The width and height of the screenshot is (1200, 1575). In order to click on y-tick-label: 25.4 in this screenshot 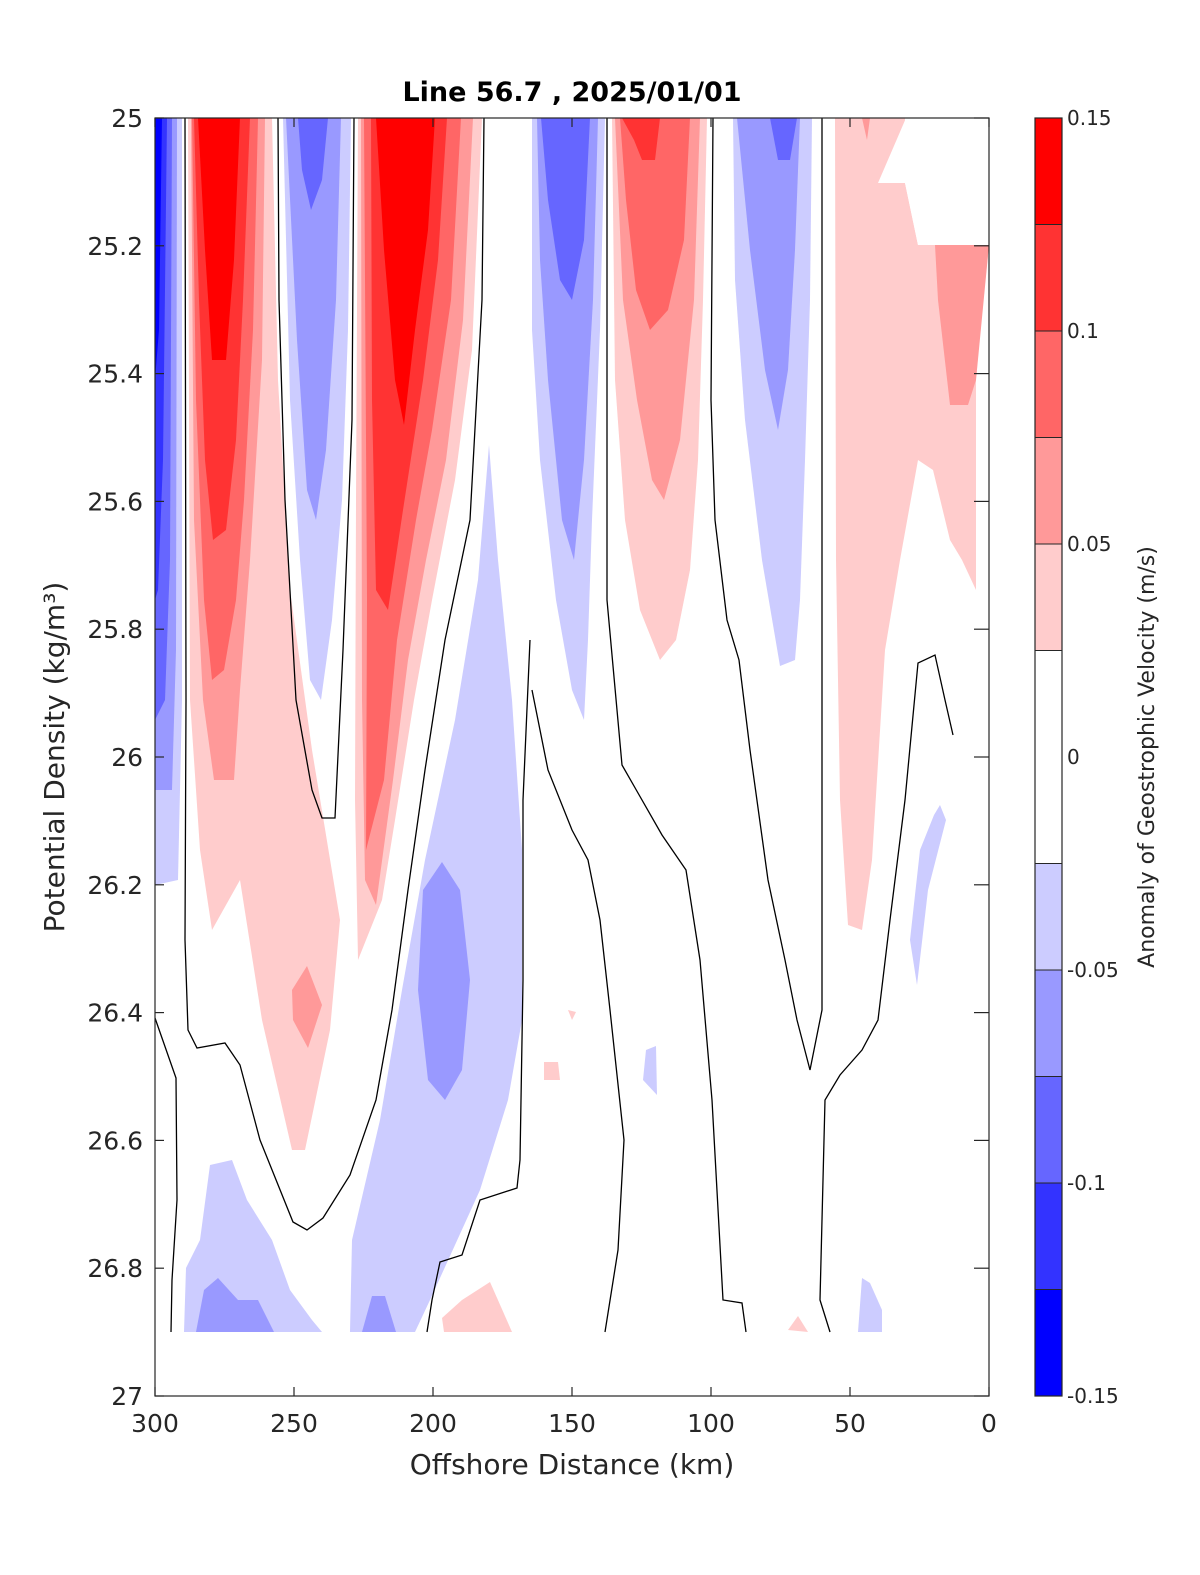, I will do `click(115, 374)`.